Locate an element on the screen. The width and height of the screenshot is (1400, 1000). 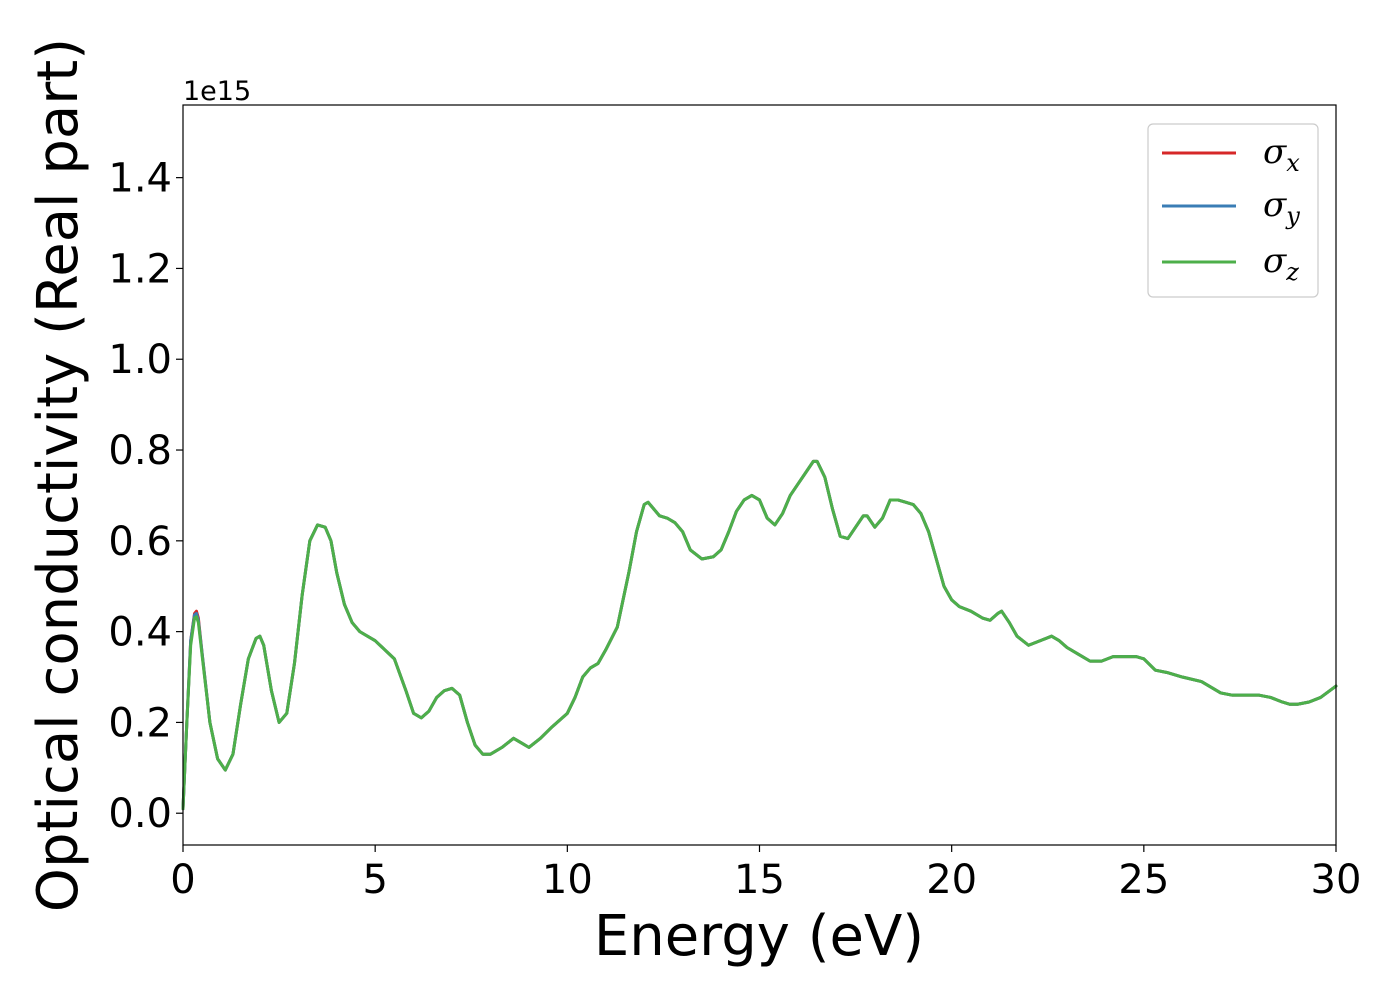
x-tick-label: 30 is located at coordinates (1336, 880).